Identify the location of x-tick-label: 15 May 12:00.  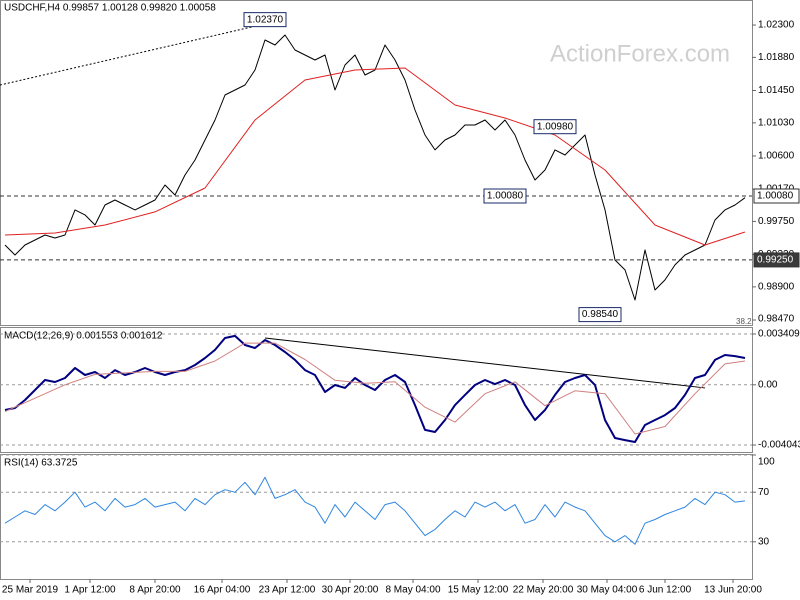
(478, 590).